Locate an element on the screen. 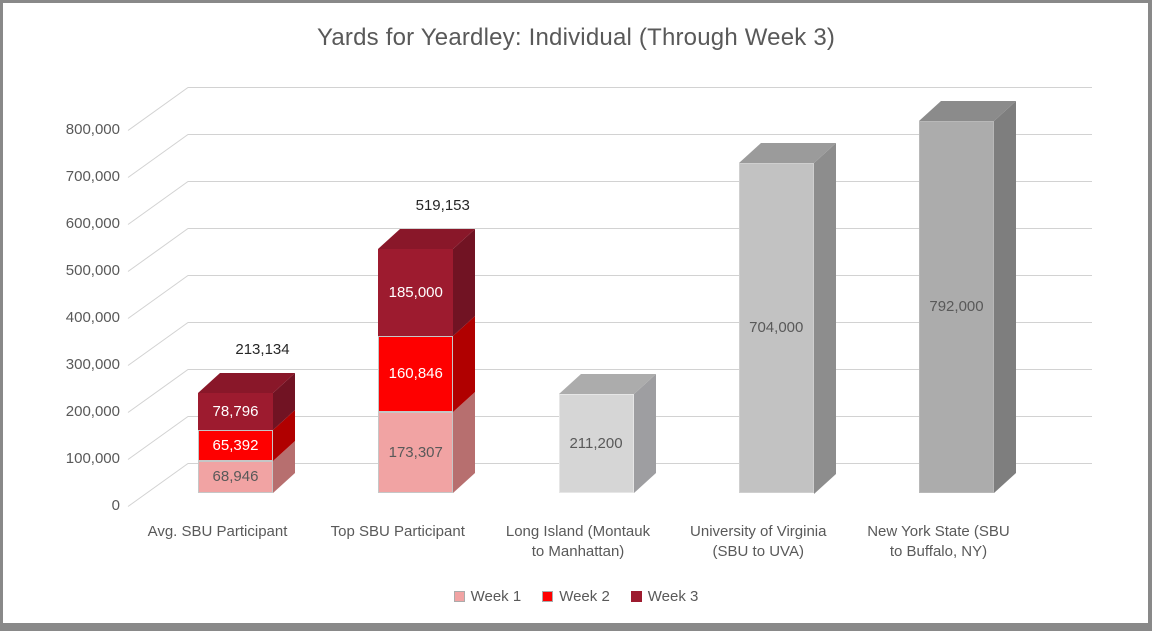 The height and width of the screenshot is (631, 1152). legend-item-week-2: Week 2 is located at coordinates (576, 596).